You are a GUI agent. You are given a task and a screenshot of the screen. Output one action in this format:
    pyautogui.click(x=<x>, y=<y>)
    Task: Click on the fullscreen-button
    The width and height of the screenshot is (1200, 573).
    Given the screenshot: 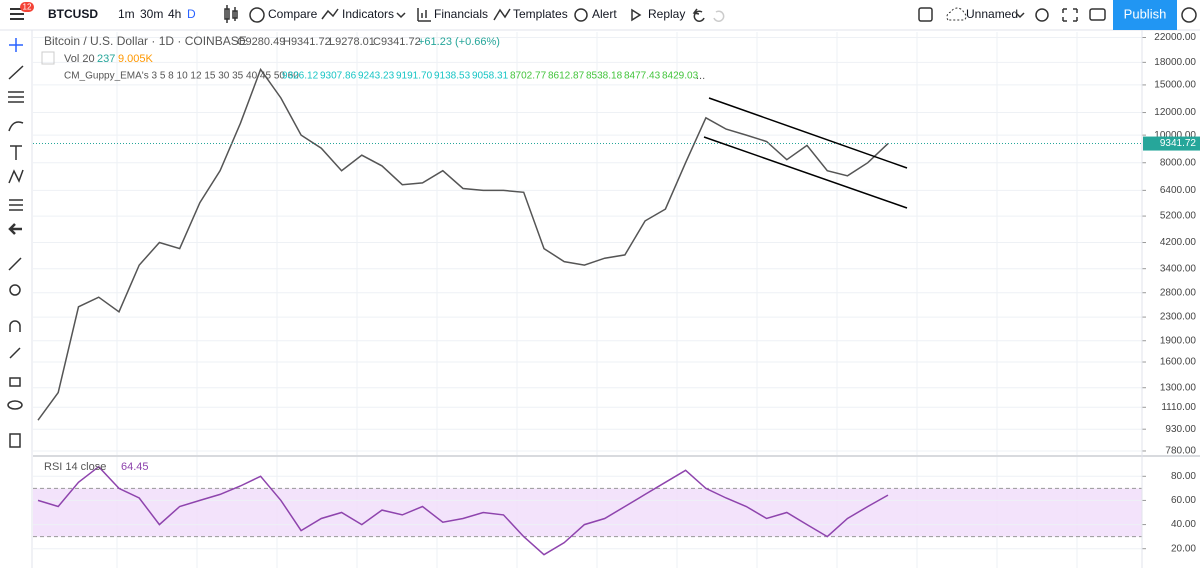 What is the action you would take?
    pyautogui.click(x=1070, y=15)
    